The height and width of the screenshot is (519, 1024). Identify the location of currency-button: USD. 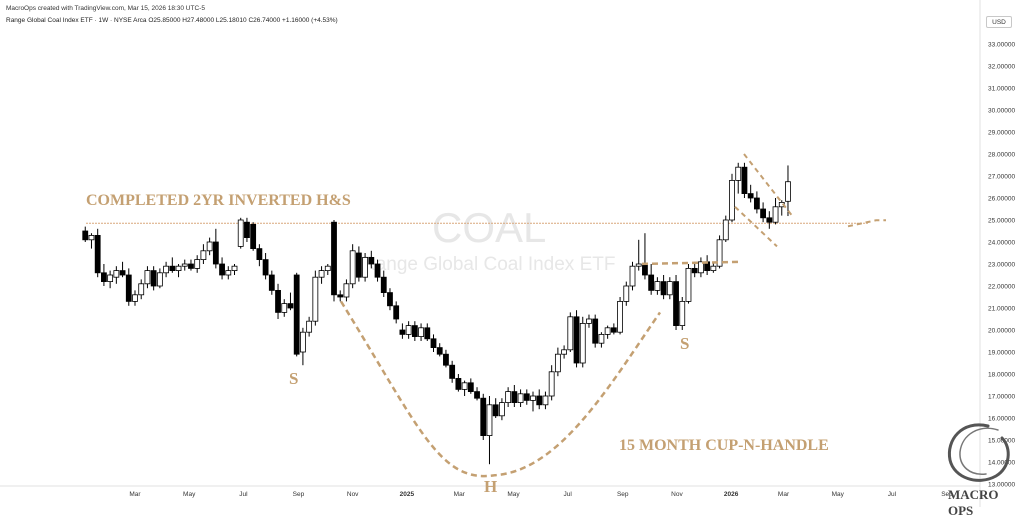
(999, 22).